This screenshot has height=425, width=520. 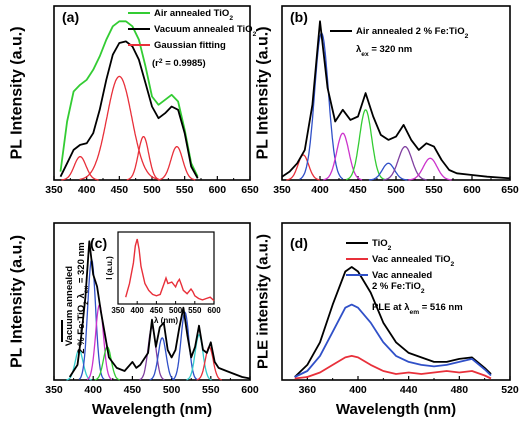 What do you see at coordinates (412, 33) in the screenshot?
I see `legend-label: Air annealed 2 % Fe:TiO2` at bounding box center [412, 33].